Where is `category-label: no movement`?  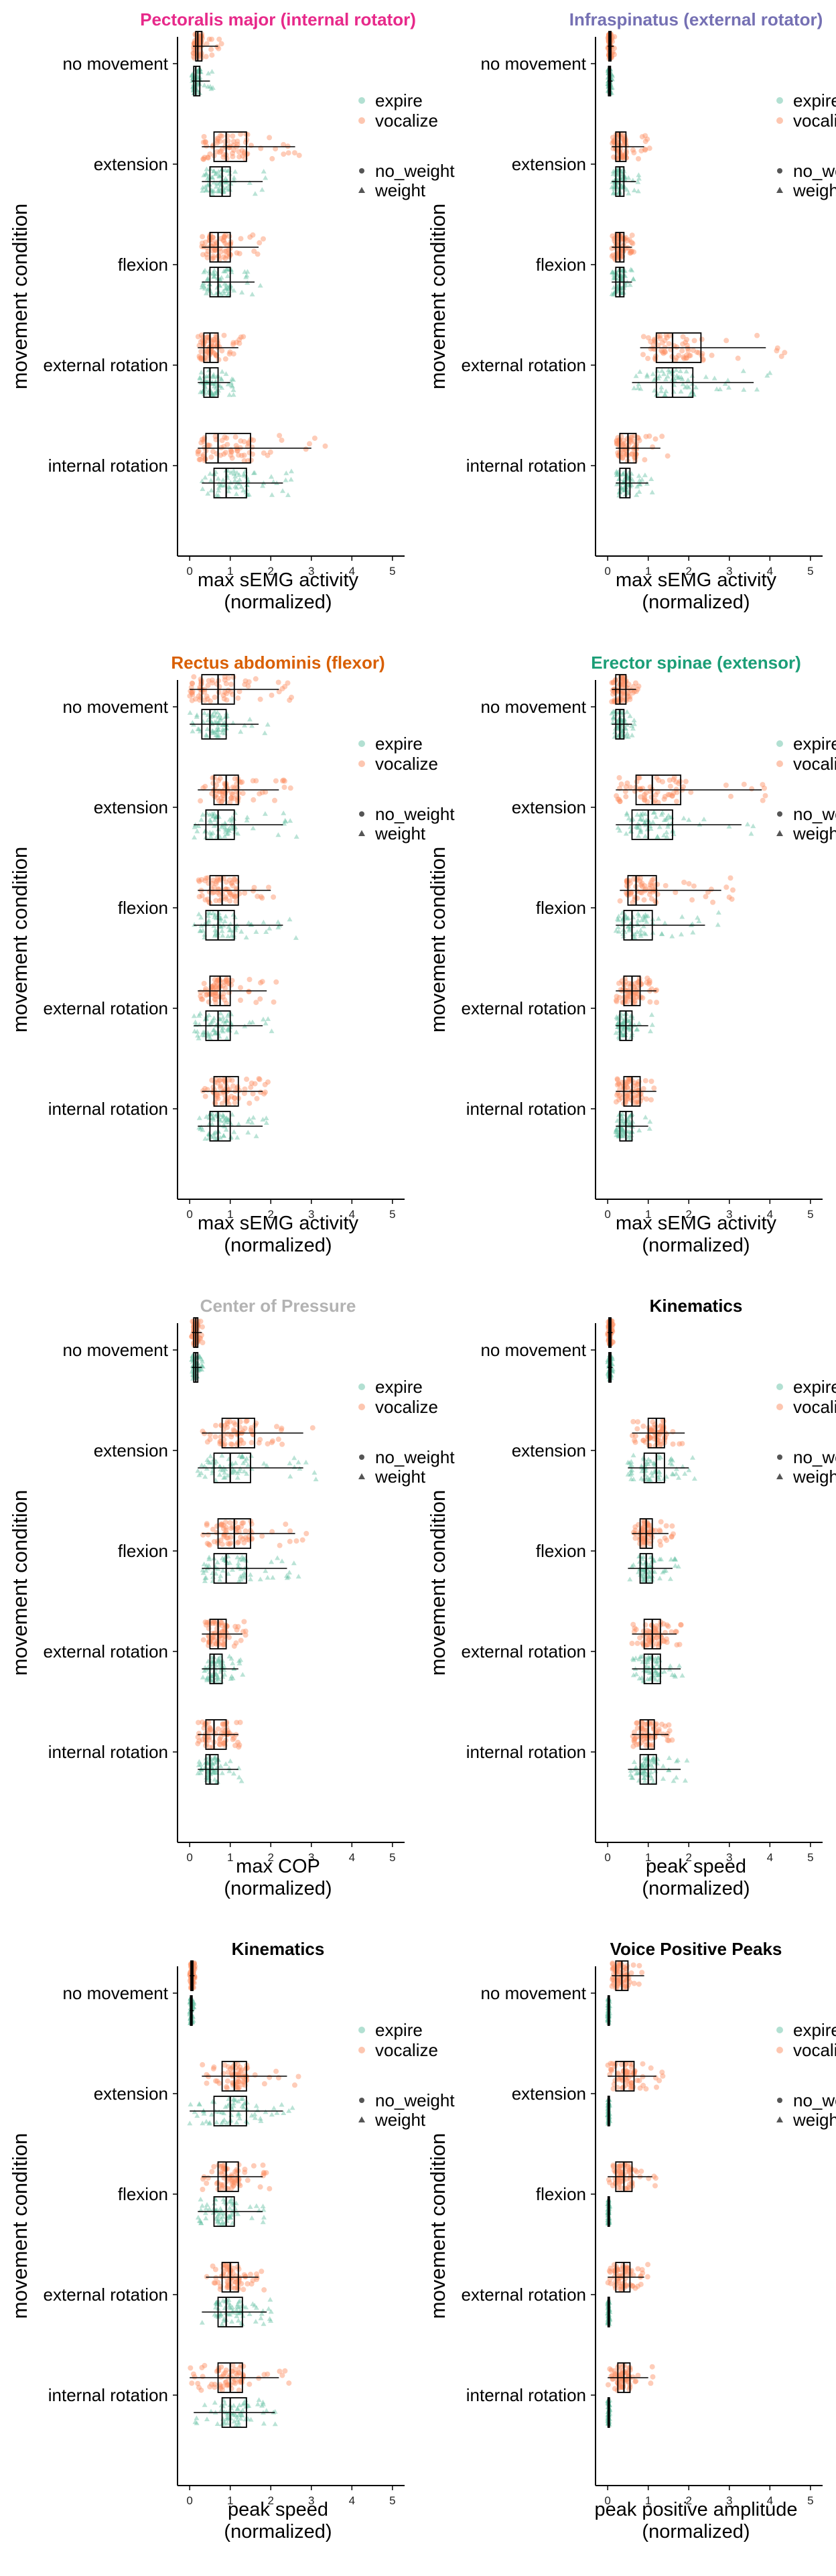 category-label: no movement is located at coordinates (115, 707).